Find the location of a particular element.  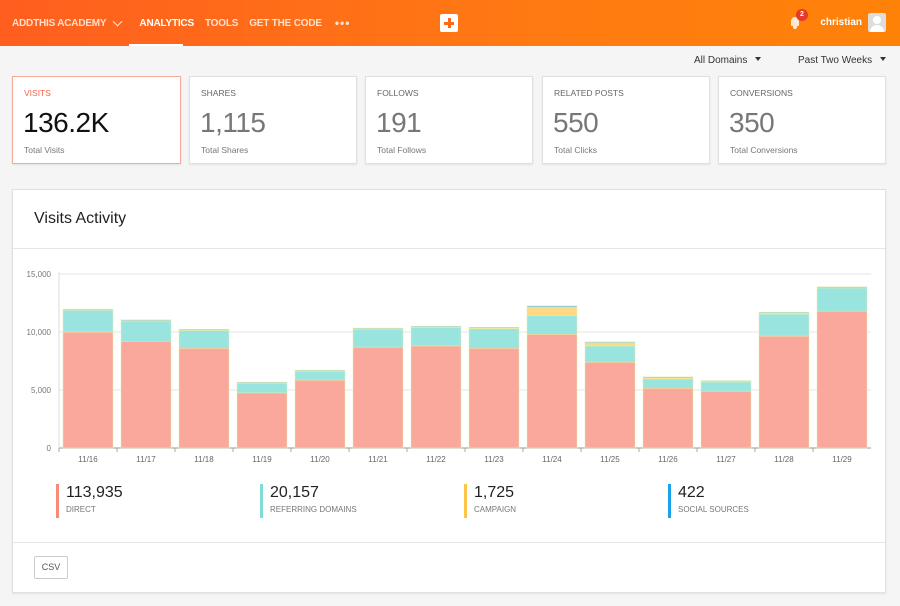

brand-menu: ADDTHIS ACADEMY is located at coordinates (67, 22).